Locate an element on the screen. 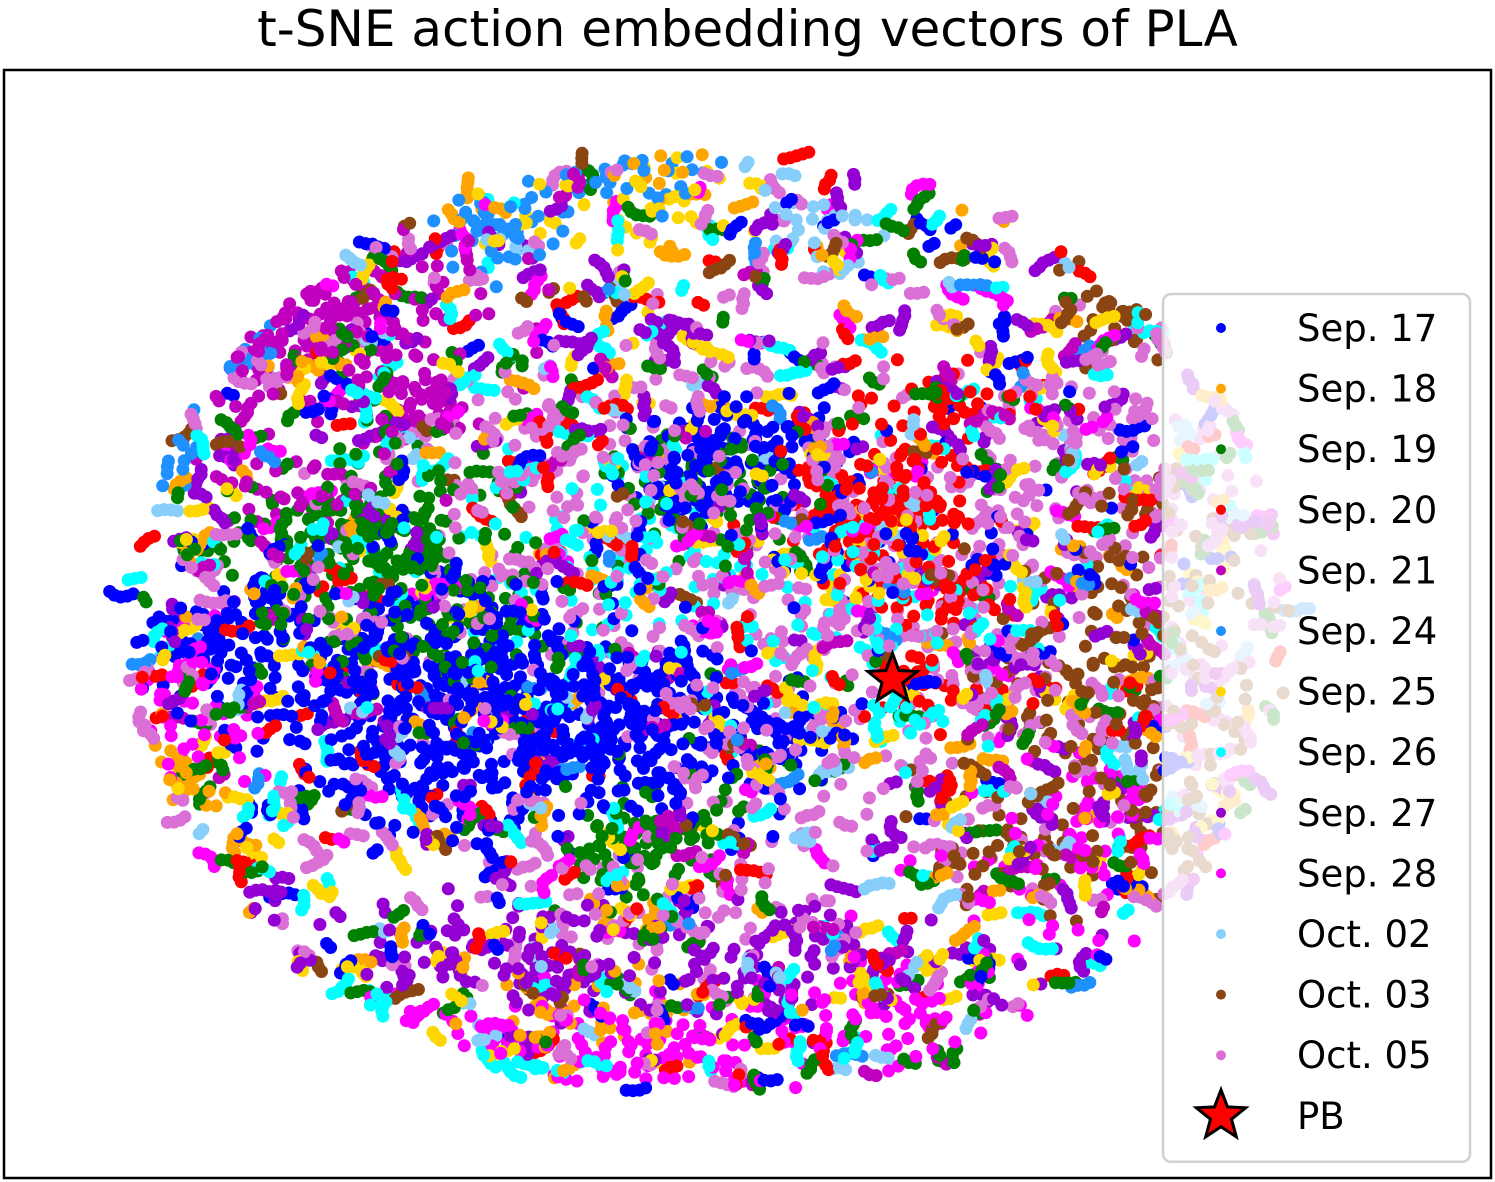 This screenshot has height=1182, width=1495. chart-title: t-SNE action embedding vectors of PLA is located at coordinates (747, 29).